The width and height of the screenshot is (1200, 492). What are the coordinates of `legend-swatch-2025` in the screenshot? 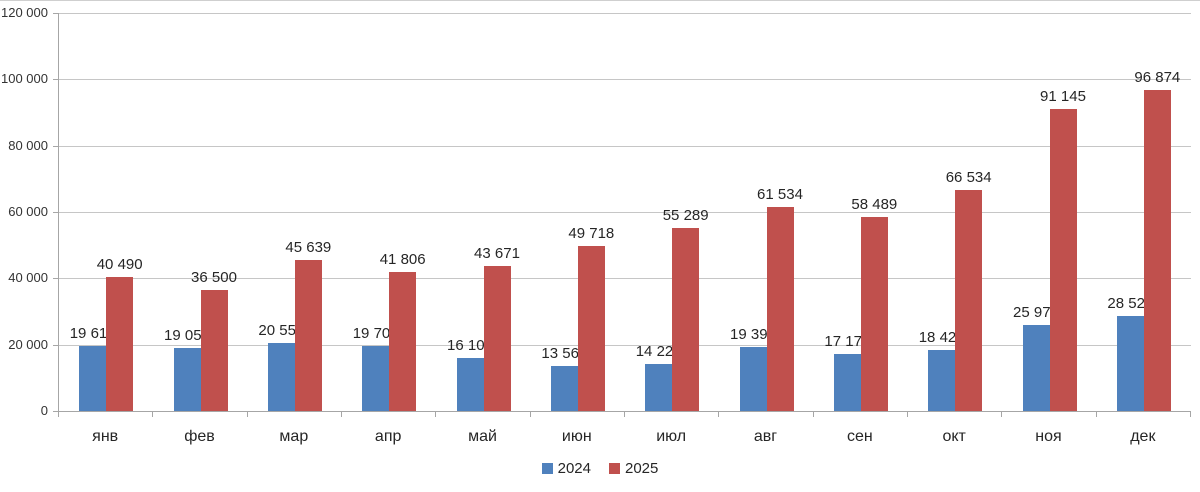 It's located at (614, 468).